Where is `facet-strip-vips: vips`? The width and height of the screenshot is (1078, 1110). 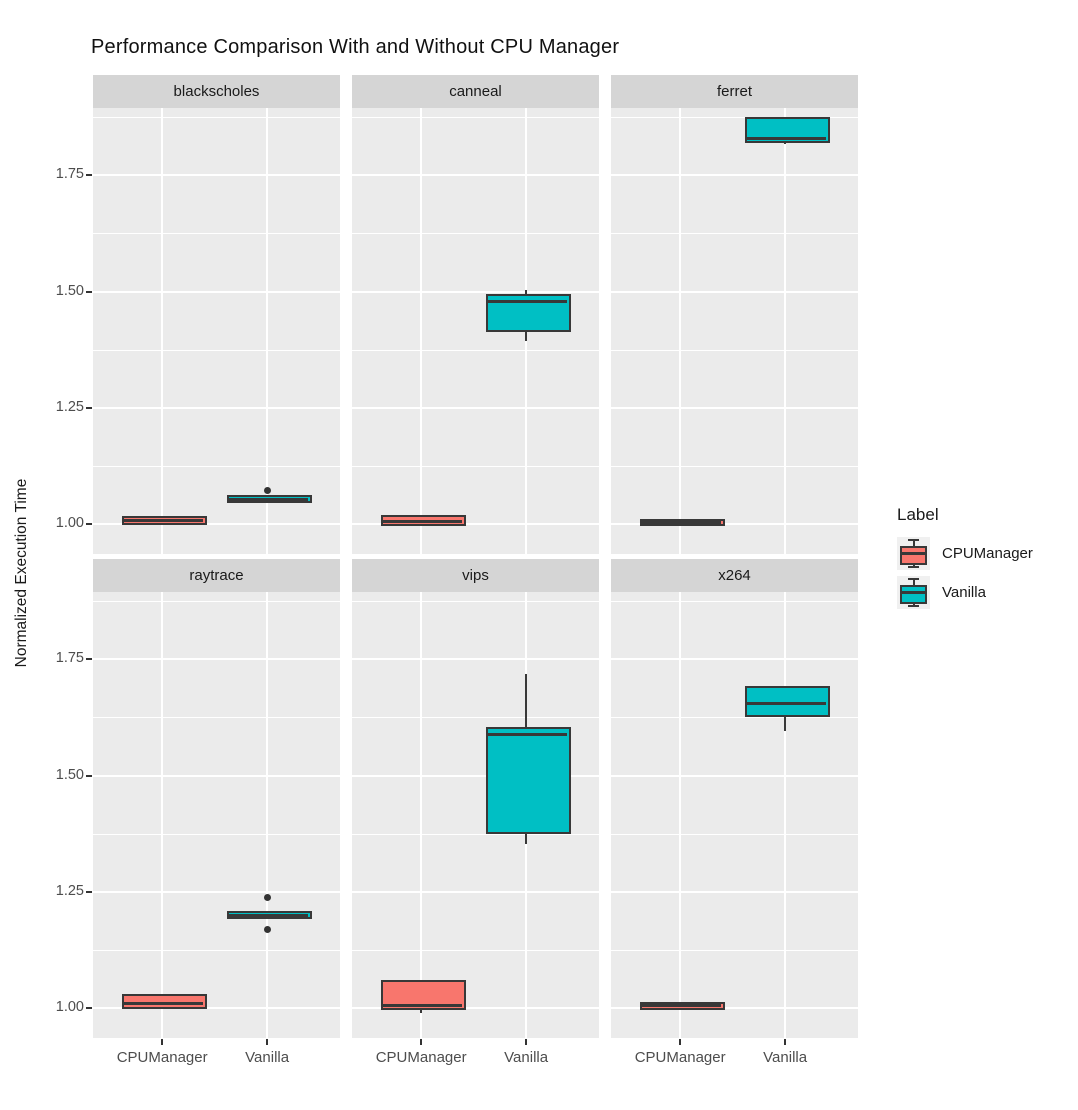
facet-strip-vips: vips is located at coordinates (475, 575).